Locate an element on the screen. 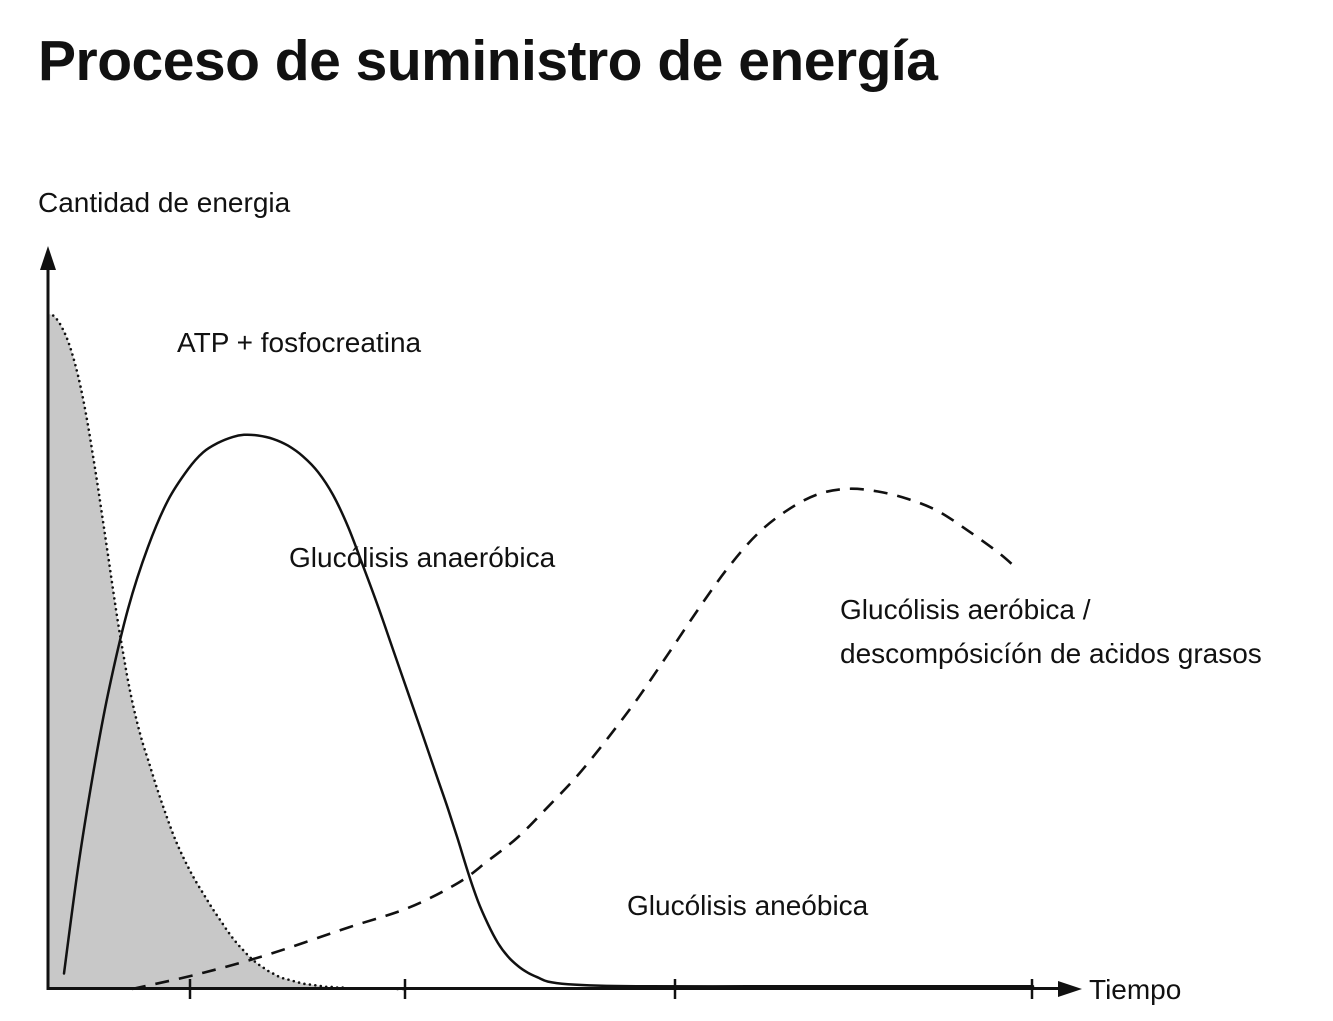 Image resolution: width=1333 pixels, height=1021 pixels. label-atp-fosfocreatina: ATP + fosfocreatina is located at coordinates (299, 342).